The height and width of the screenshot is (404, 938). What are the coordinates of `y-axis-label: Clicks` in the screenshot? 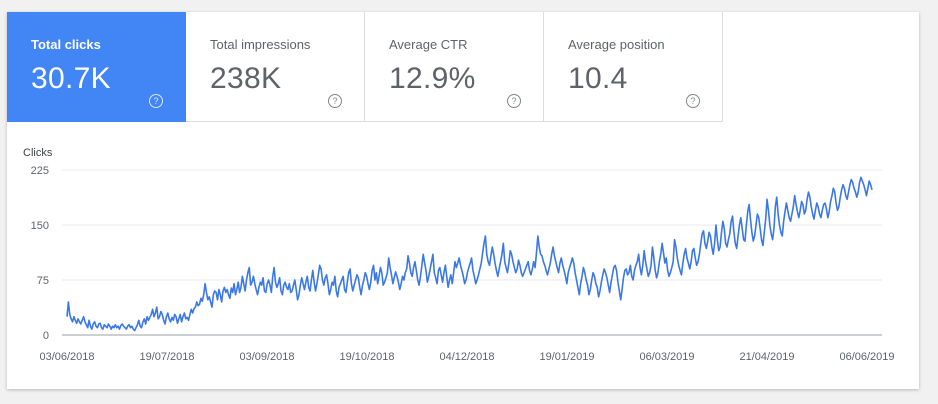 It's located at (38, 153).